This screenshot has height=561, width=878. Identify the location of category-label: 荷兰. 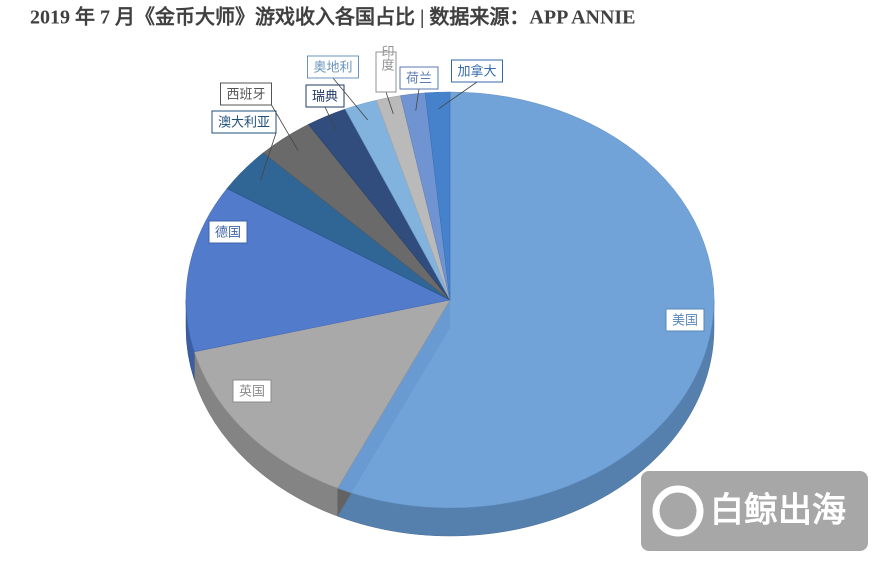
(419, 79).